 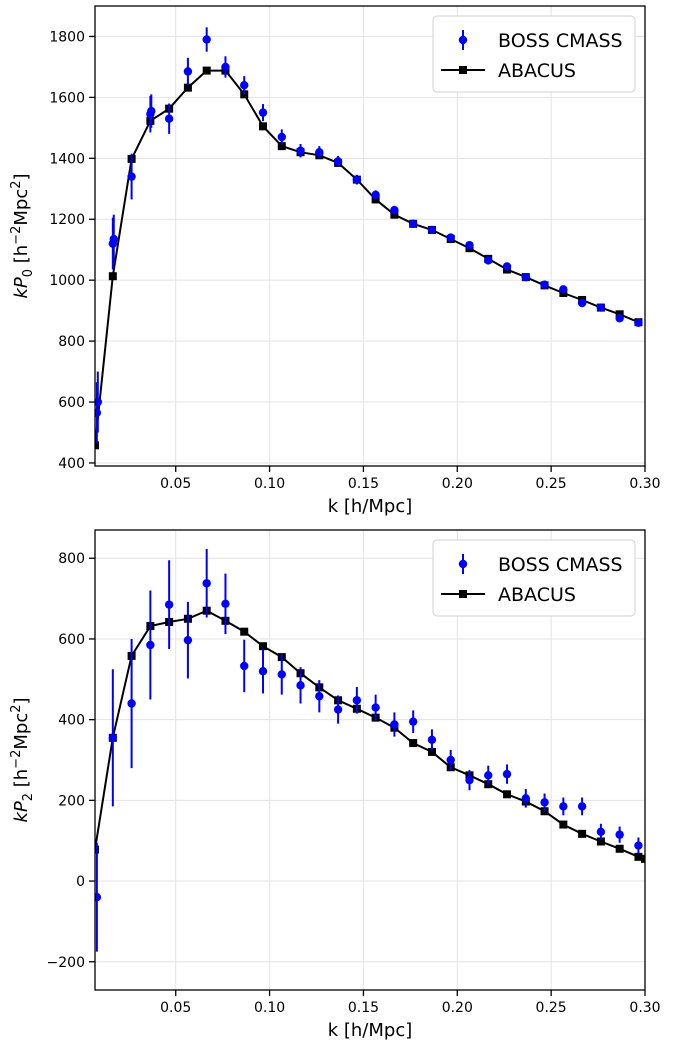 I want to click on x-tick-label: 0.25, so click(x=551, y=484).